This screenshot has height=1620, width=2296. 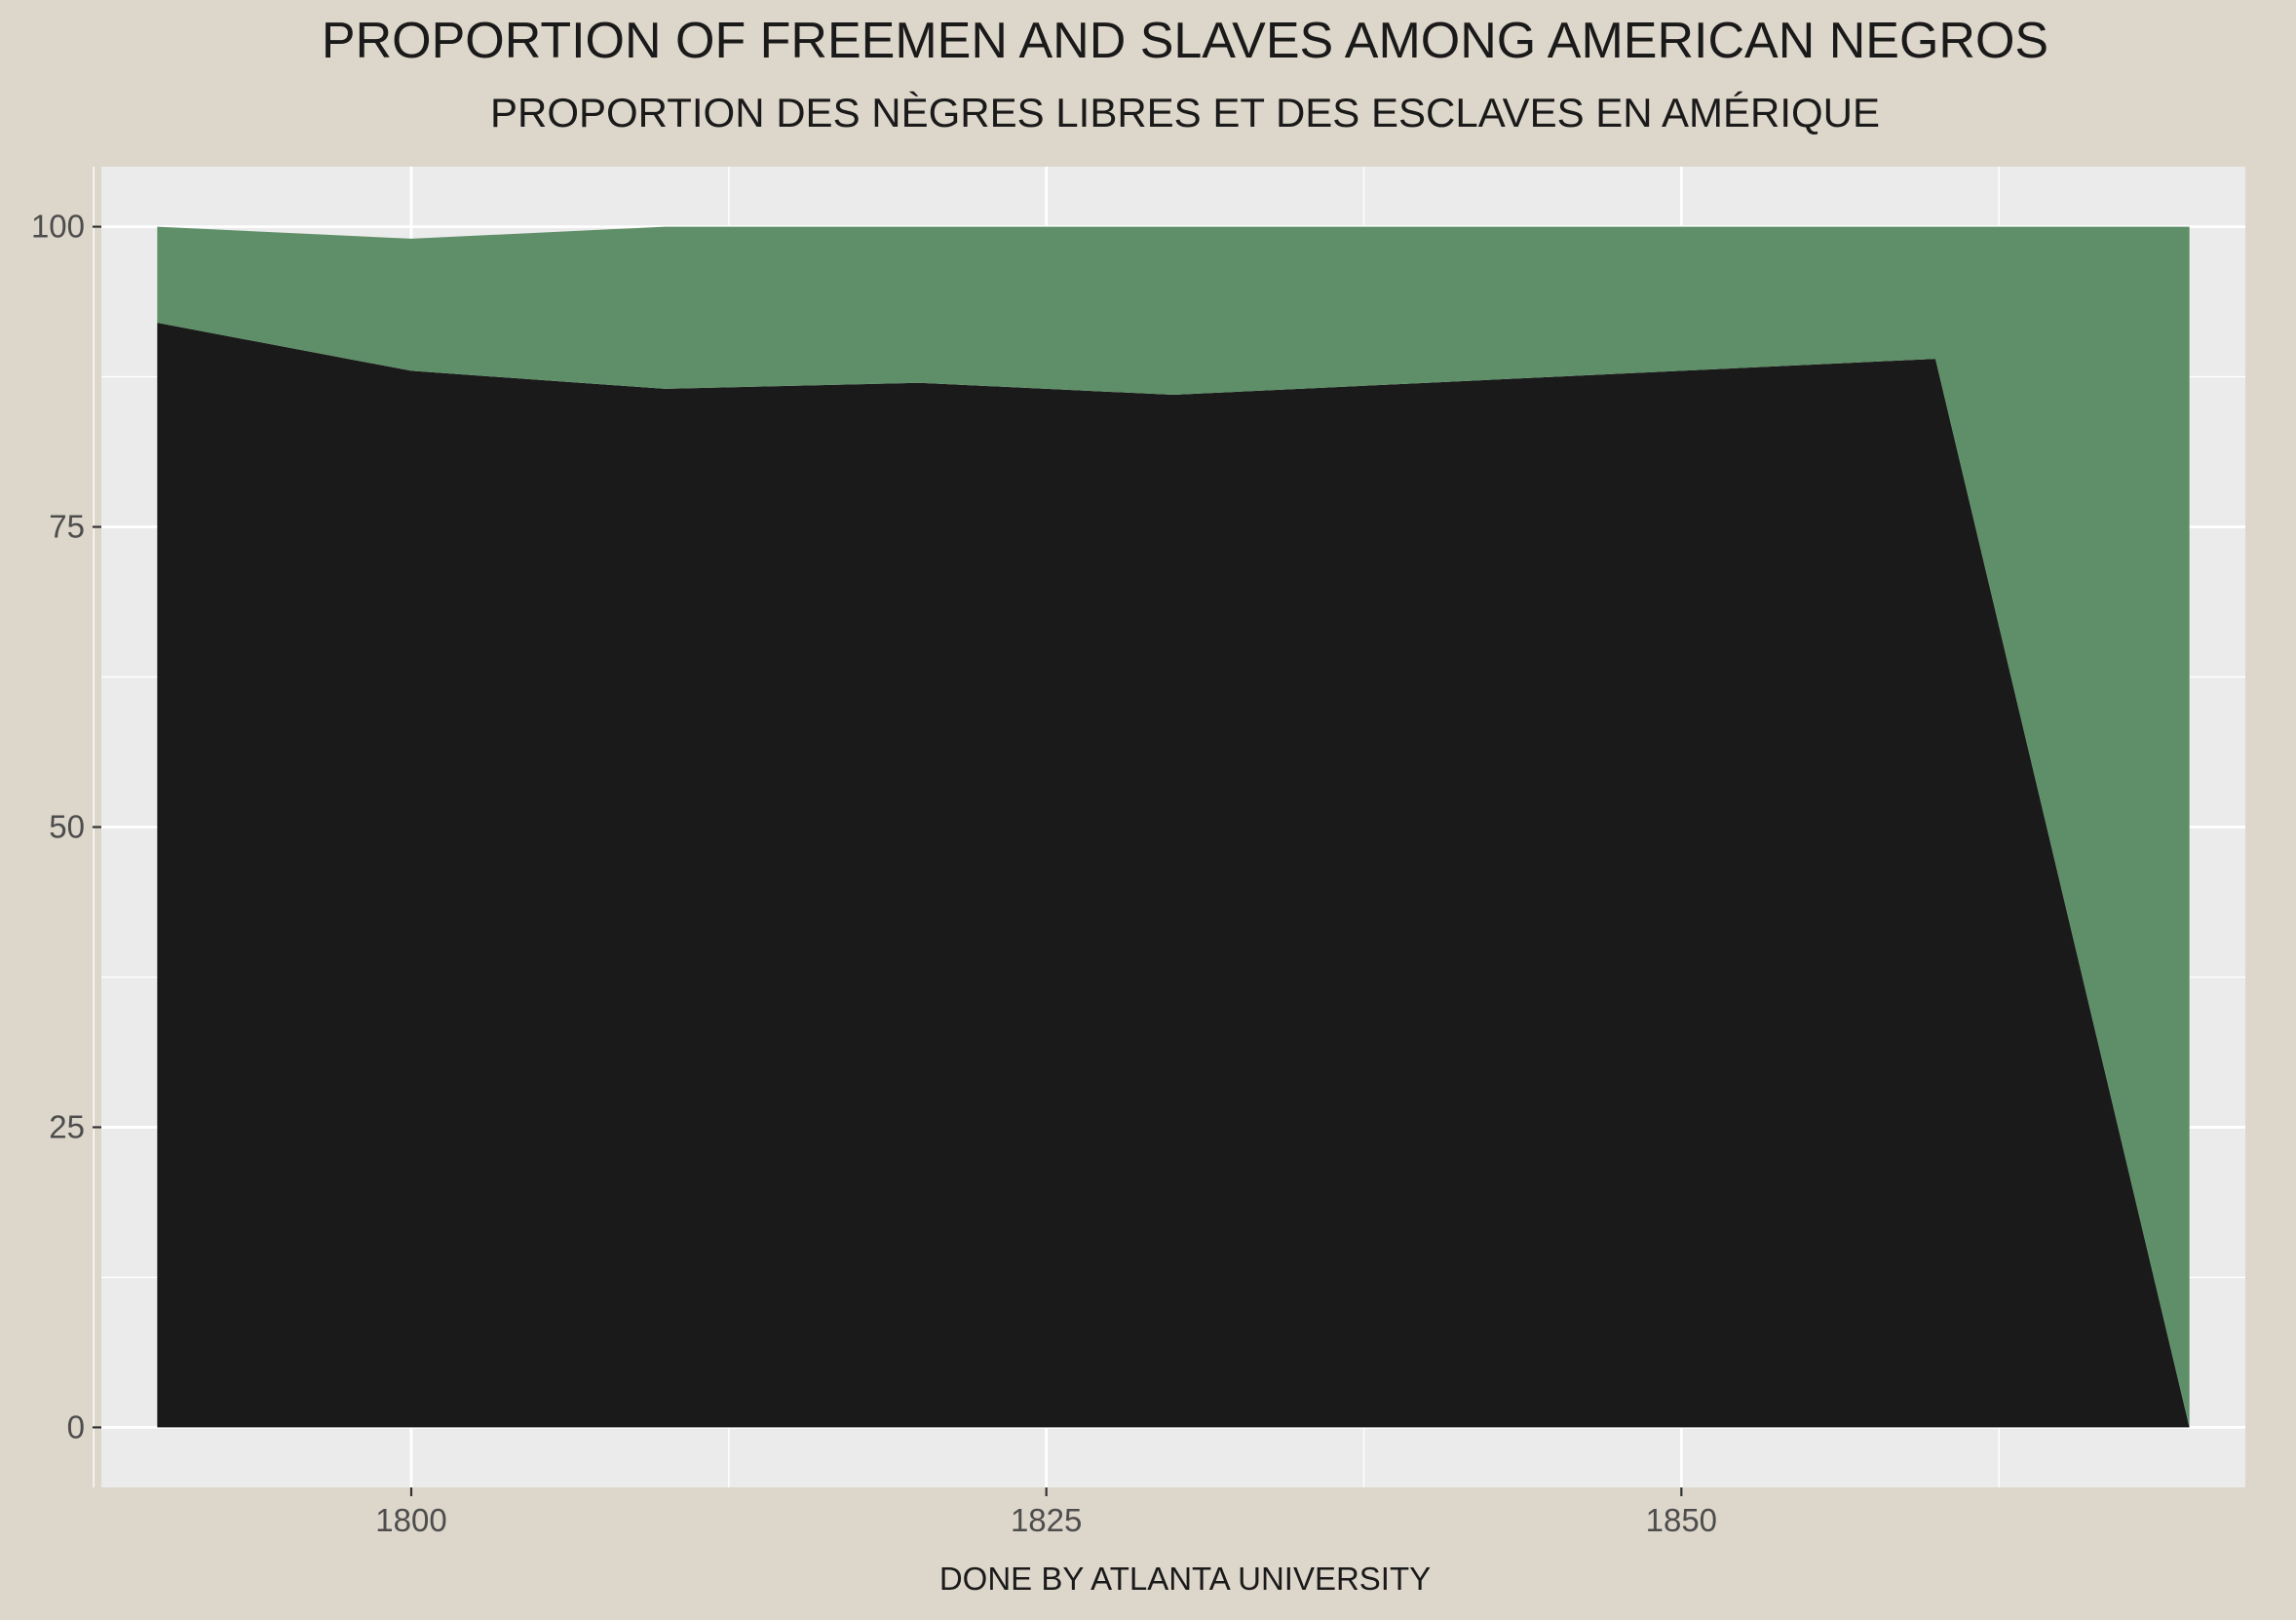 I want to click on y-tick-label: 100, so click(x=58, y=227).